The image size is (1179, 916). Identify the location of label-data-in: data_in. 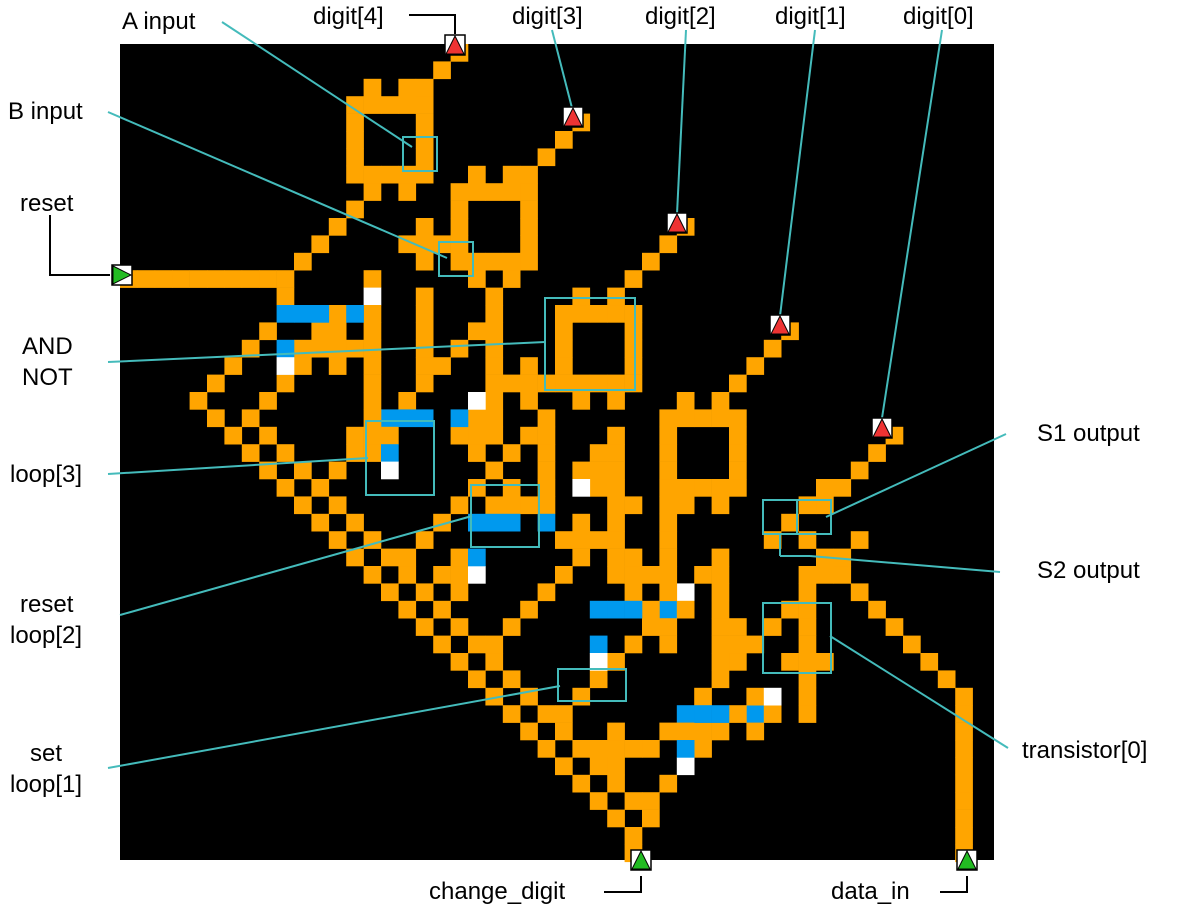
(870, 891).